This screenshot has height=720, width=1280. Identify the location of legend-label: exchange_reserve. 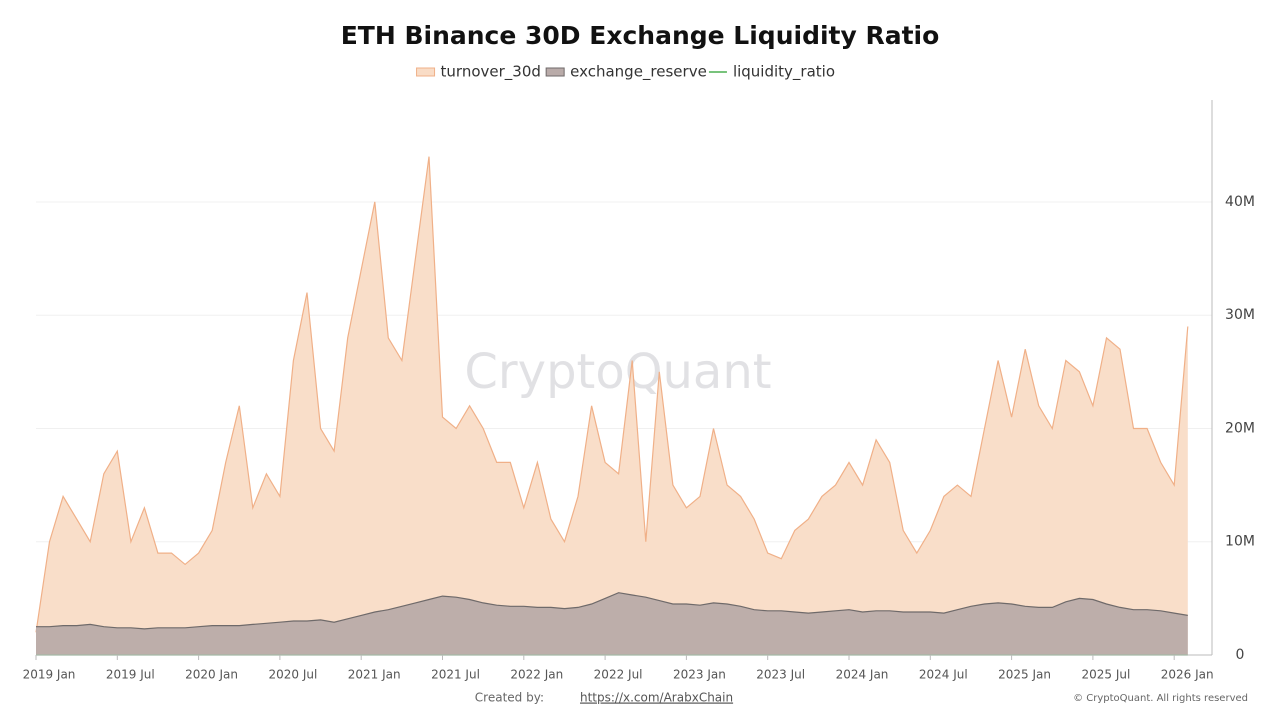
(638, 72).